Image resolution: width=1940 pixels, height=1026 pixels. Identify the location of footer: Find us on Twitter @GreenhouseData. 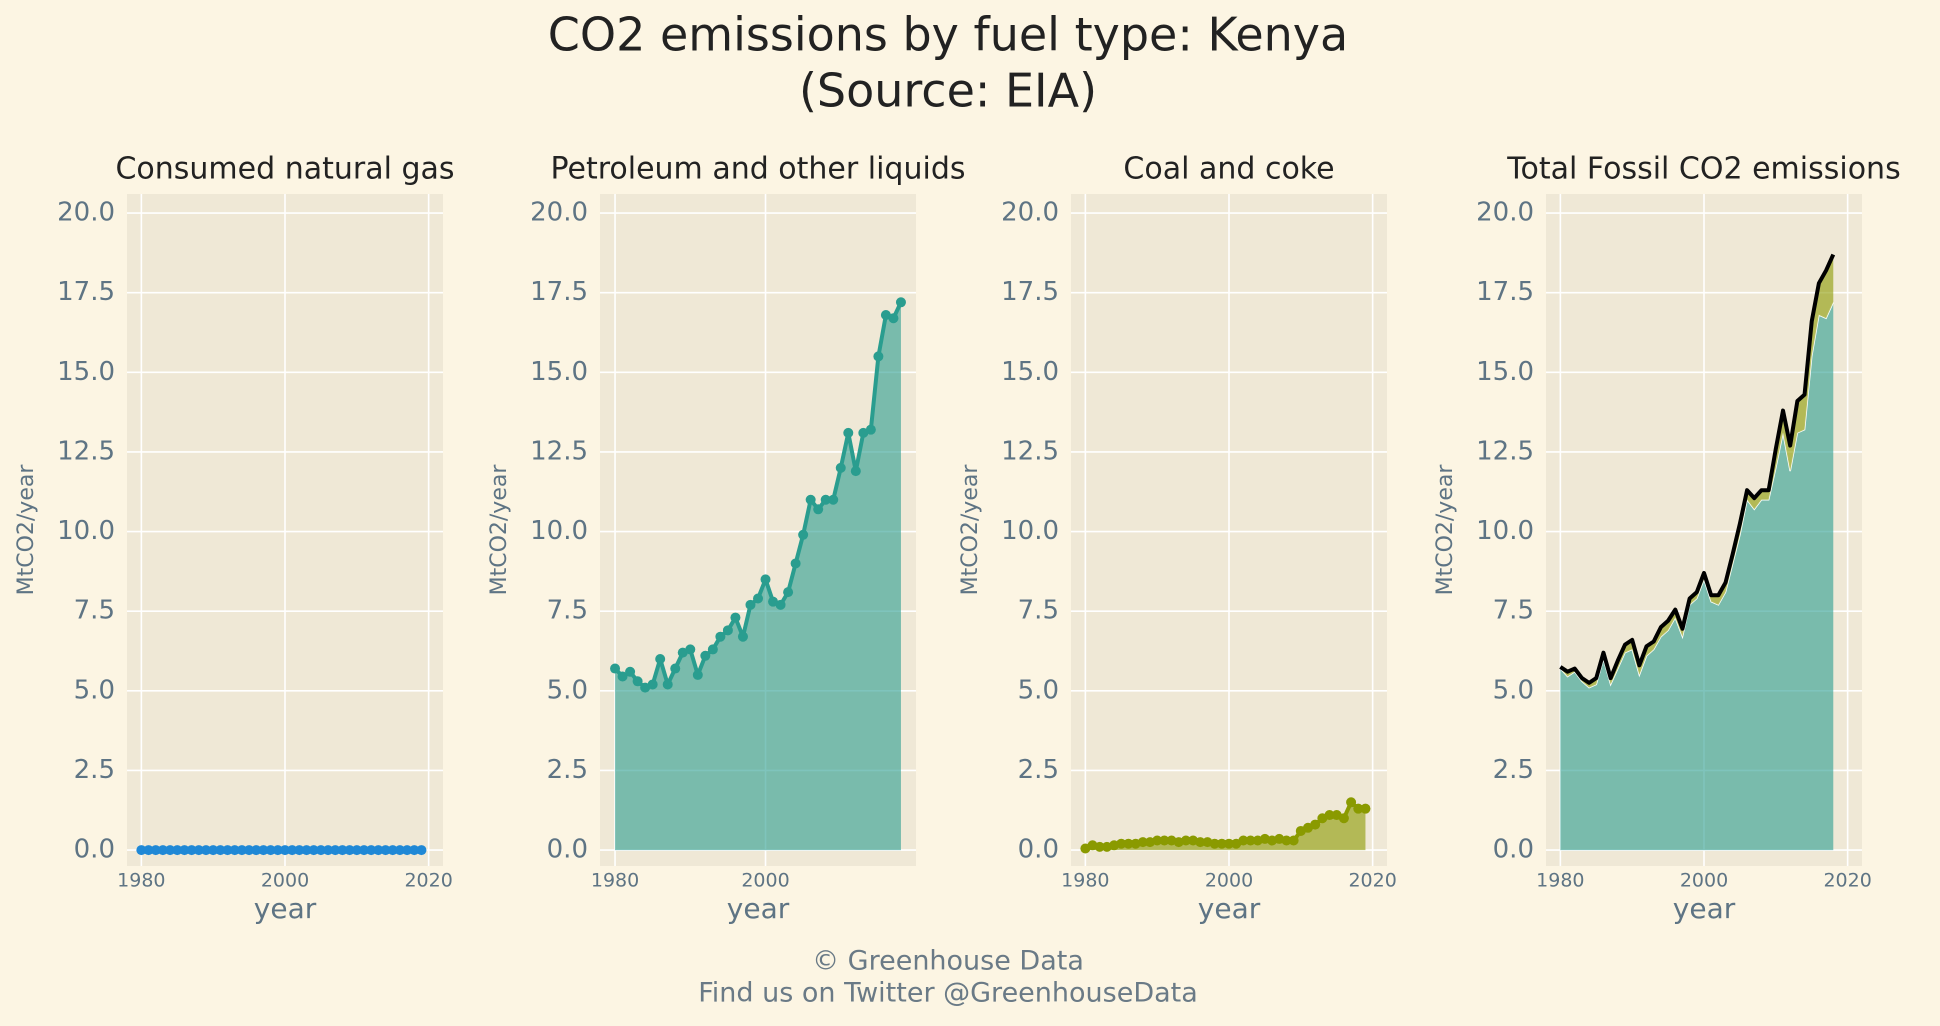
(948, 993).